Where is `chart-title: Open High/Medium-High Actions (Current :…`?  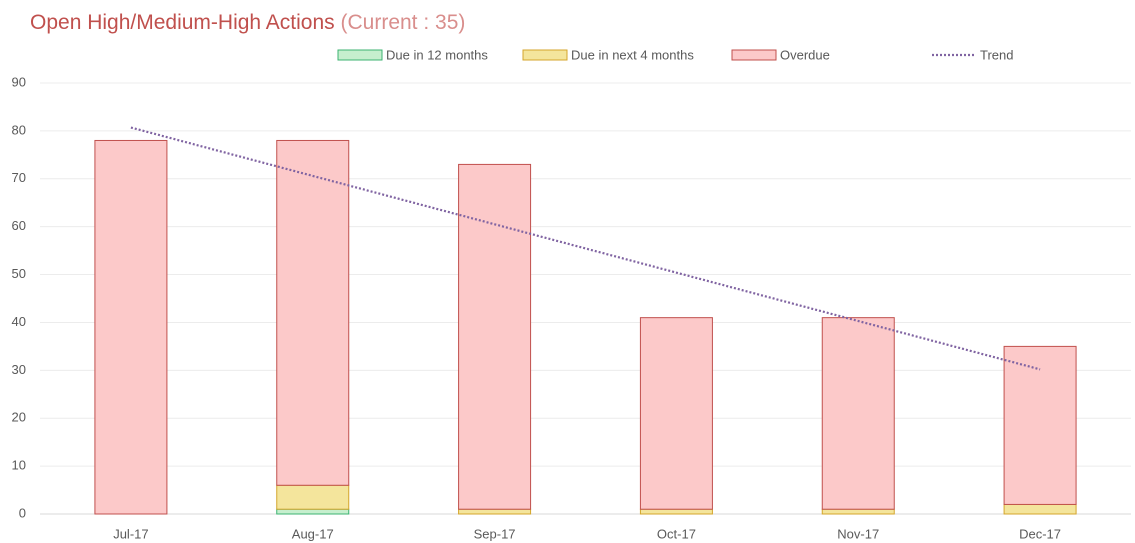
chart-title: Open High/Medium-High Actions (Current :… is located at coordinates (247, 22).